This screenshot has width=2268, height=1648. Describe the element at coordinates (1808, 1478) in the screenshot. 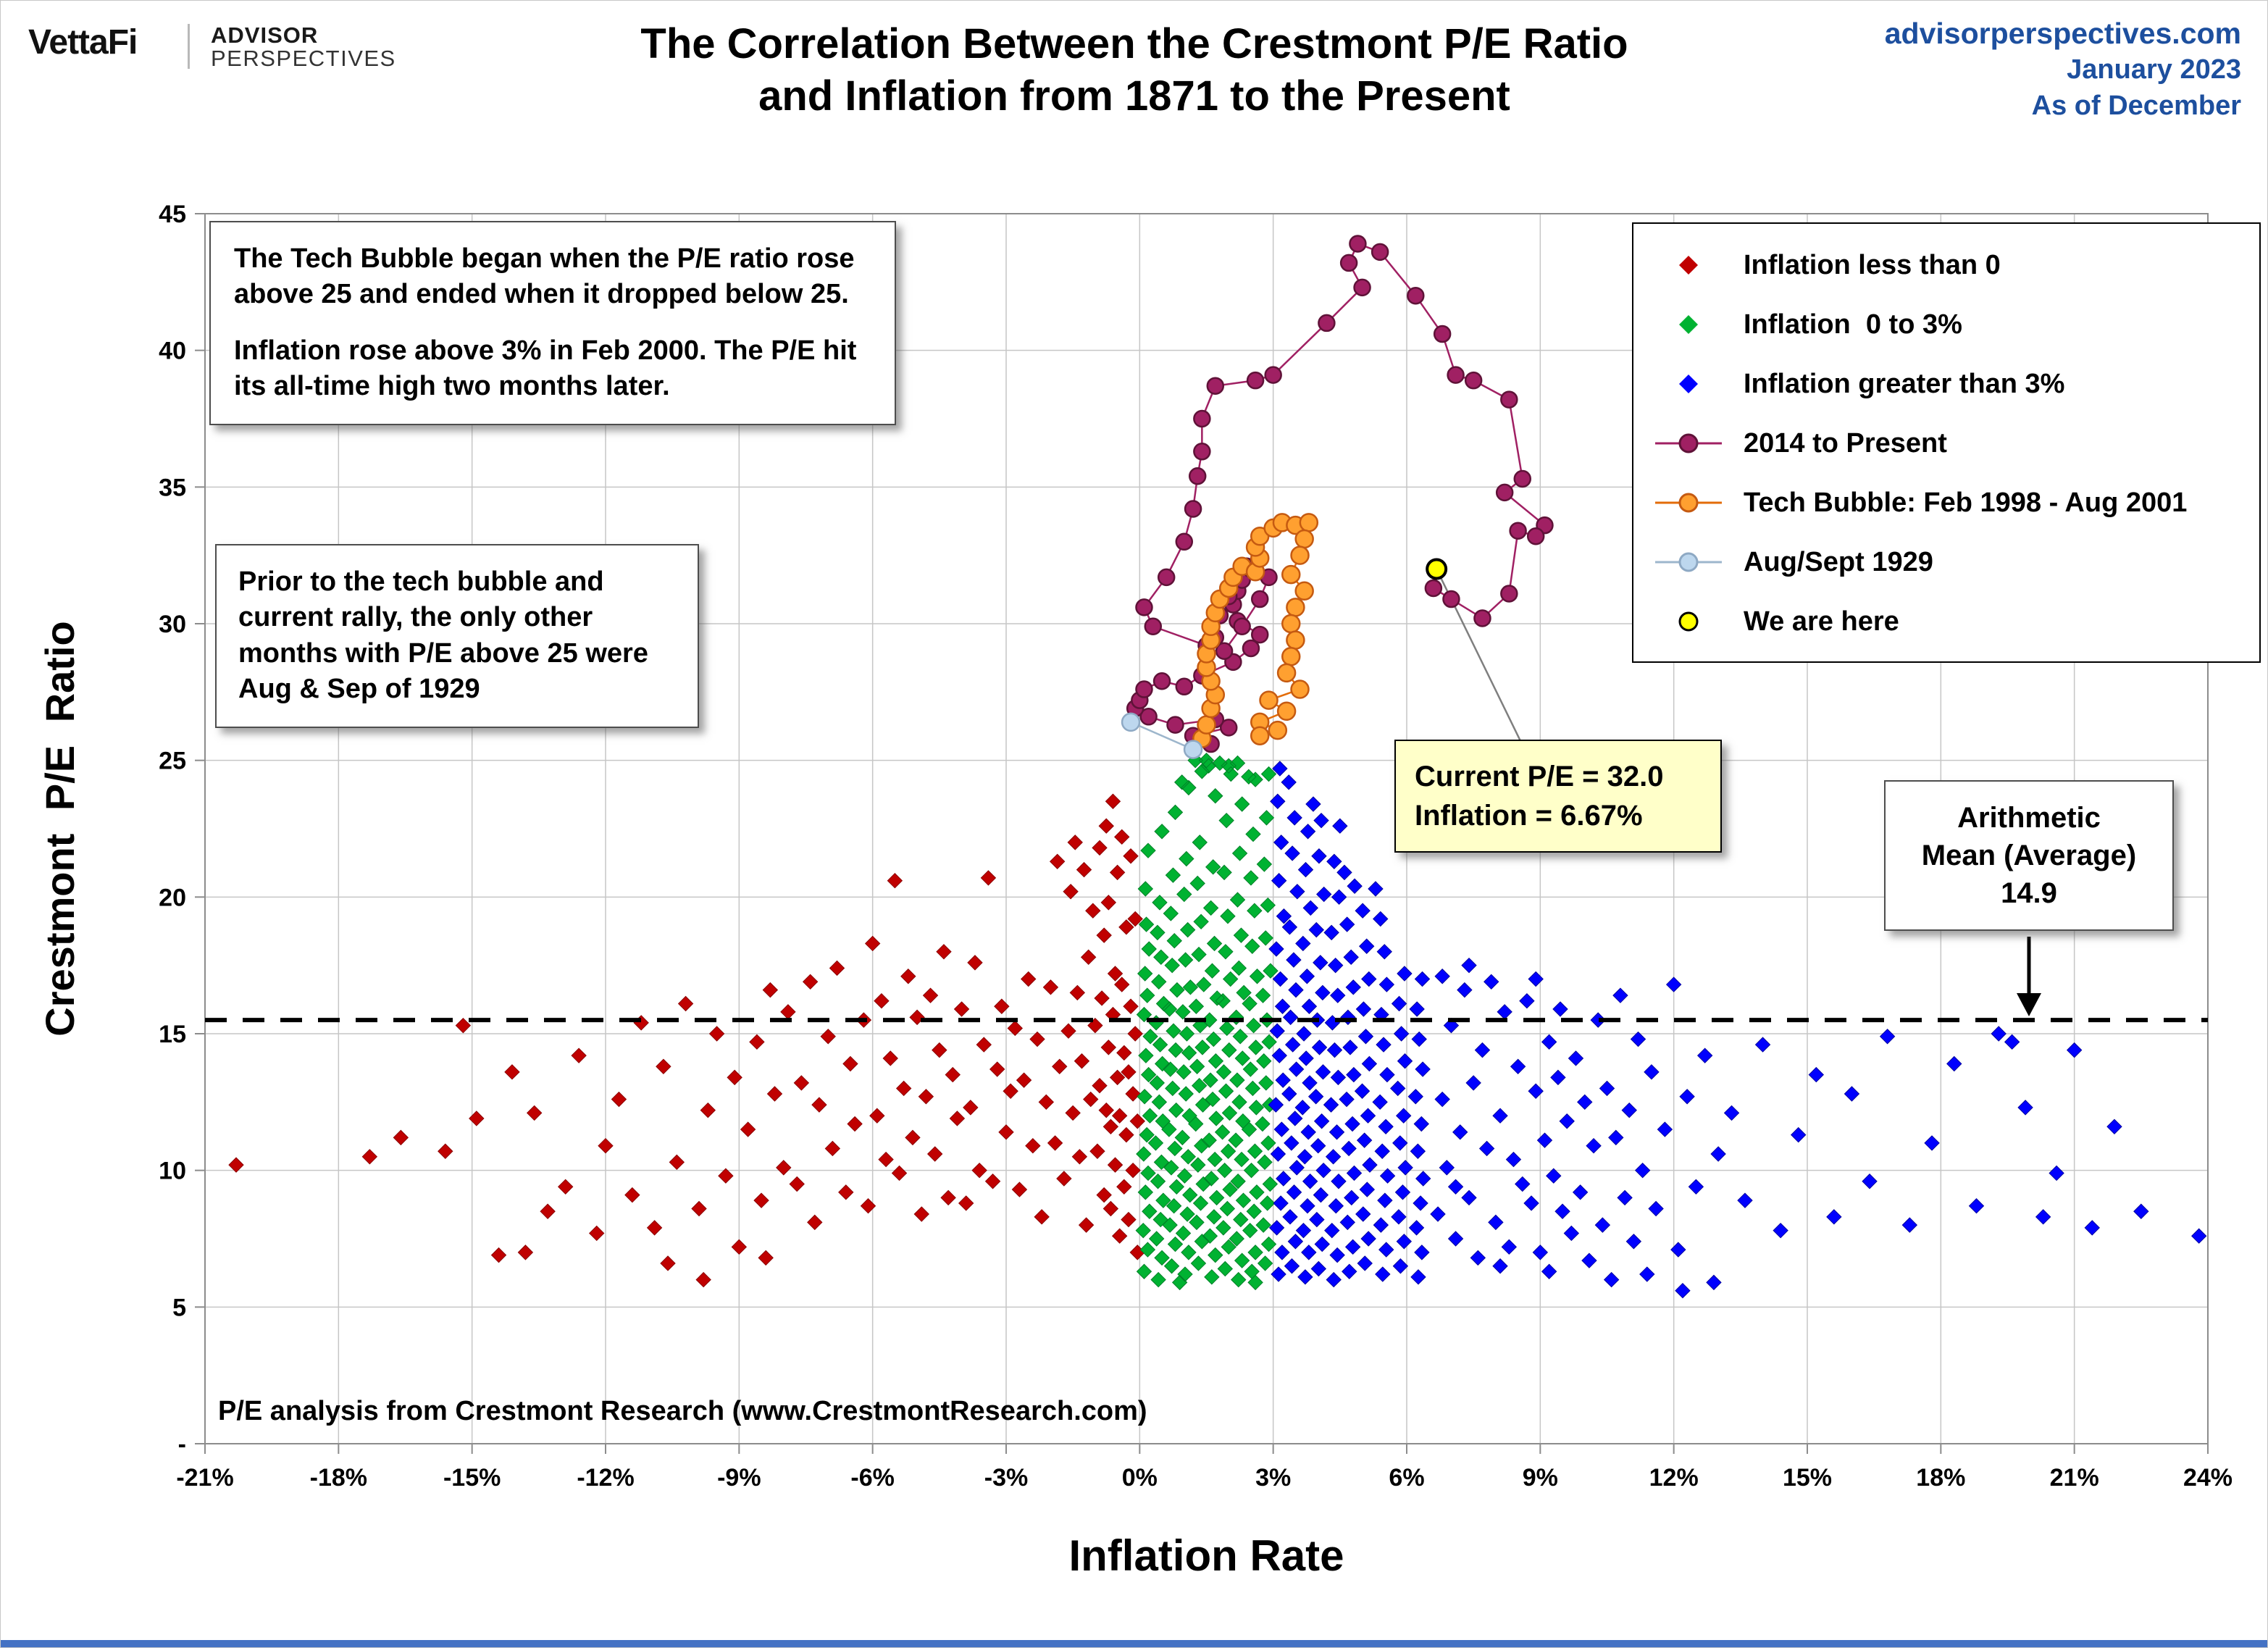

I see `x-tick-label: 15%` at that location.